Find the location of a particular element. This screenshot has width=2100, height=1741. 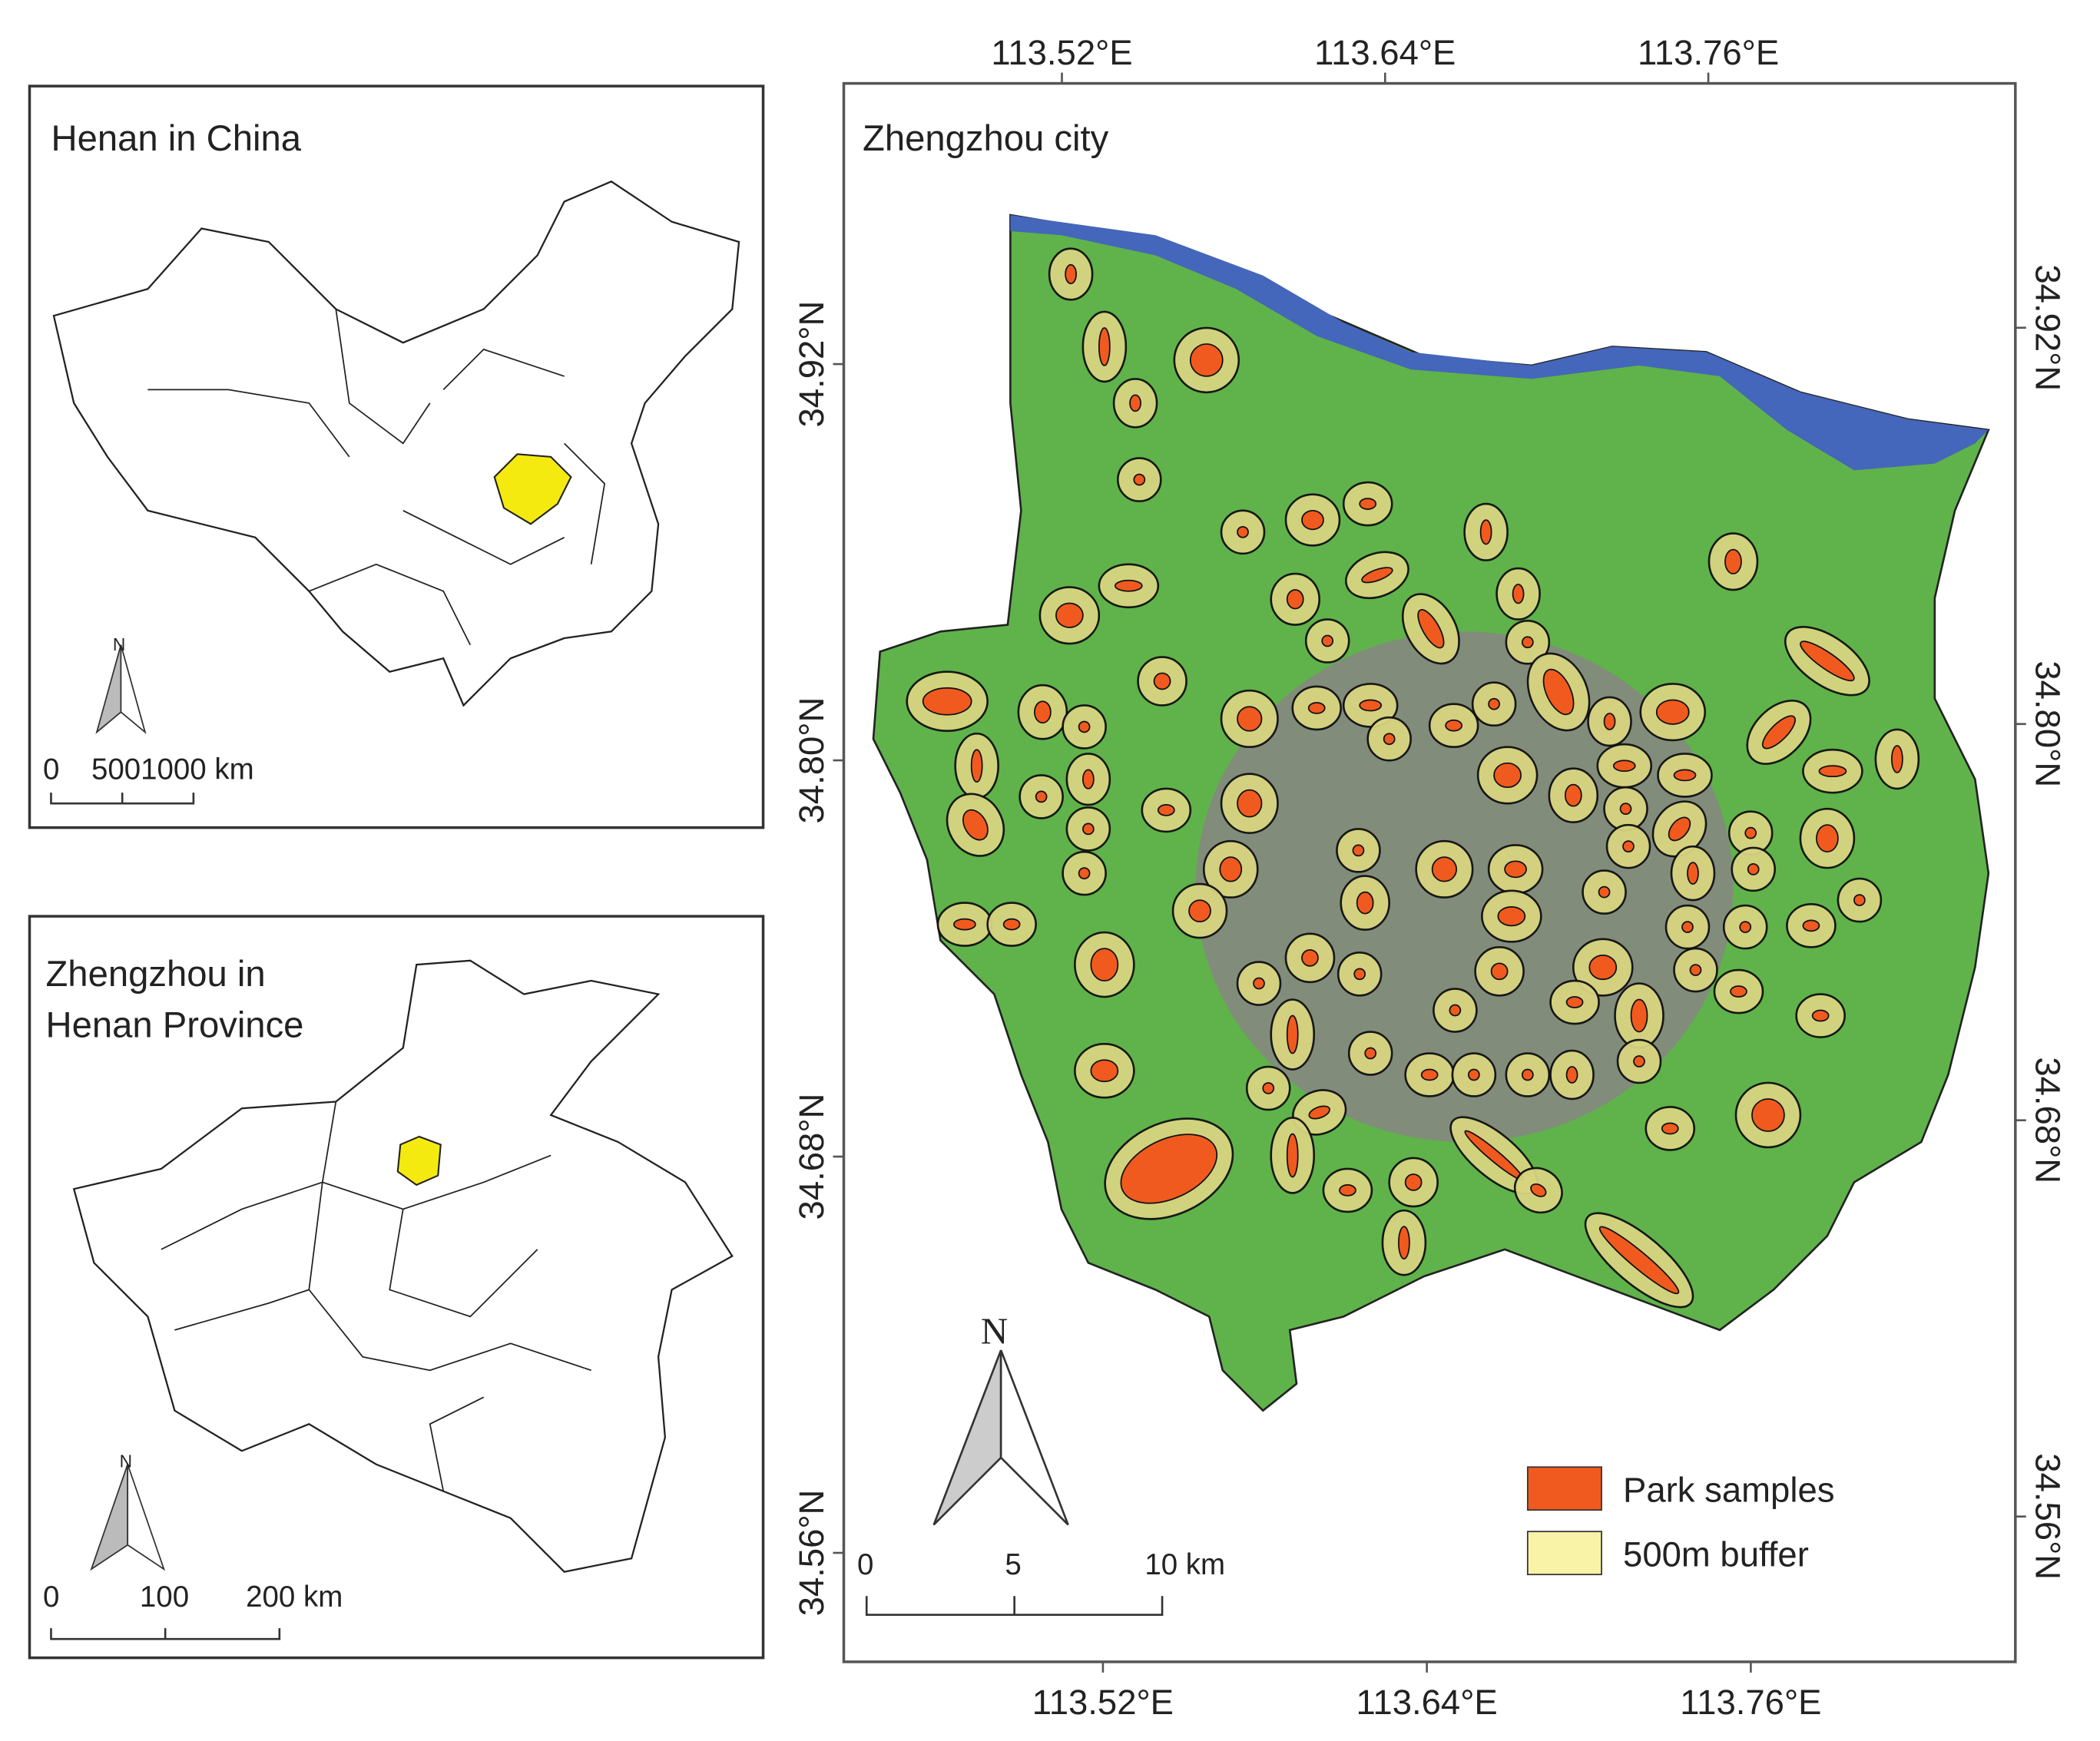

river is located at coordinates (1499, 343).